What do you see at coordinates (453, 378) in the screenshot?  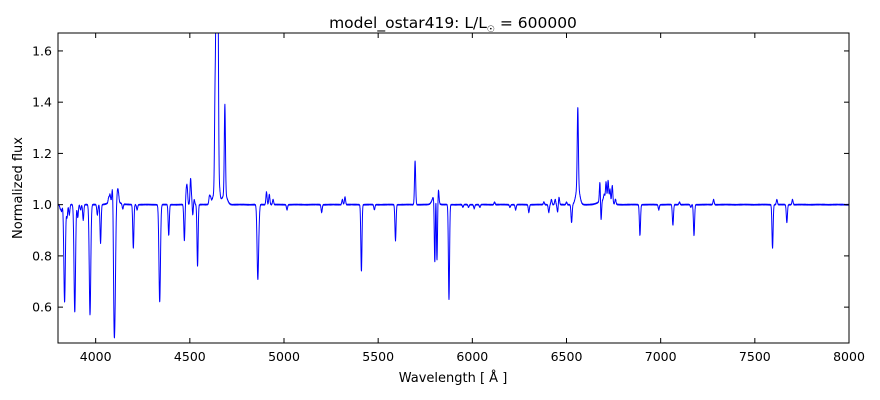 I see `x-axis-label: Wavelength [ Å ]` at bounding box center [453, 378].